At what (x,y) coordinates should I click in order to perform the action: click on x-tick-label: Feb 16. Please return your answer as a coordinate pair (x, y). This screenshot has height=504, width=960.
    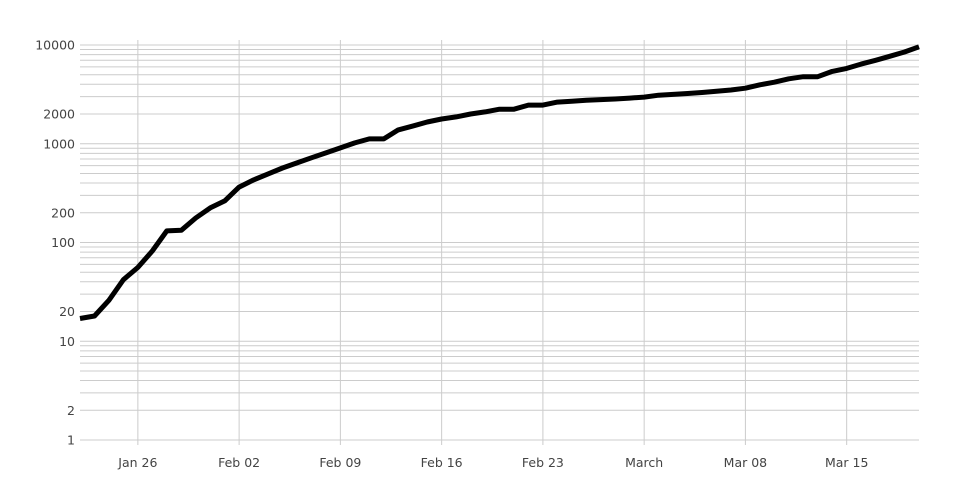
    Looking at the image, I should click on (442, 462).